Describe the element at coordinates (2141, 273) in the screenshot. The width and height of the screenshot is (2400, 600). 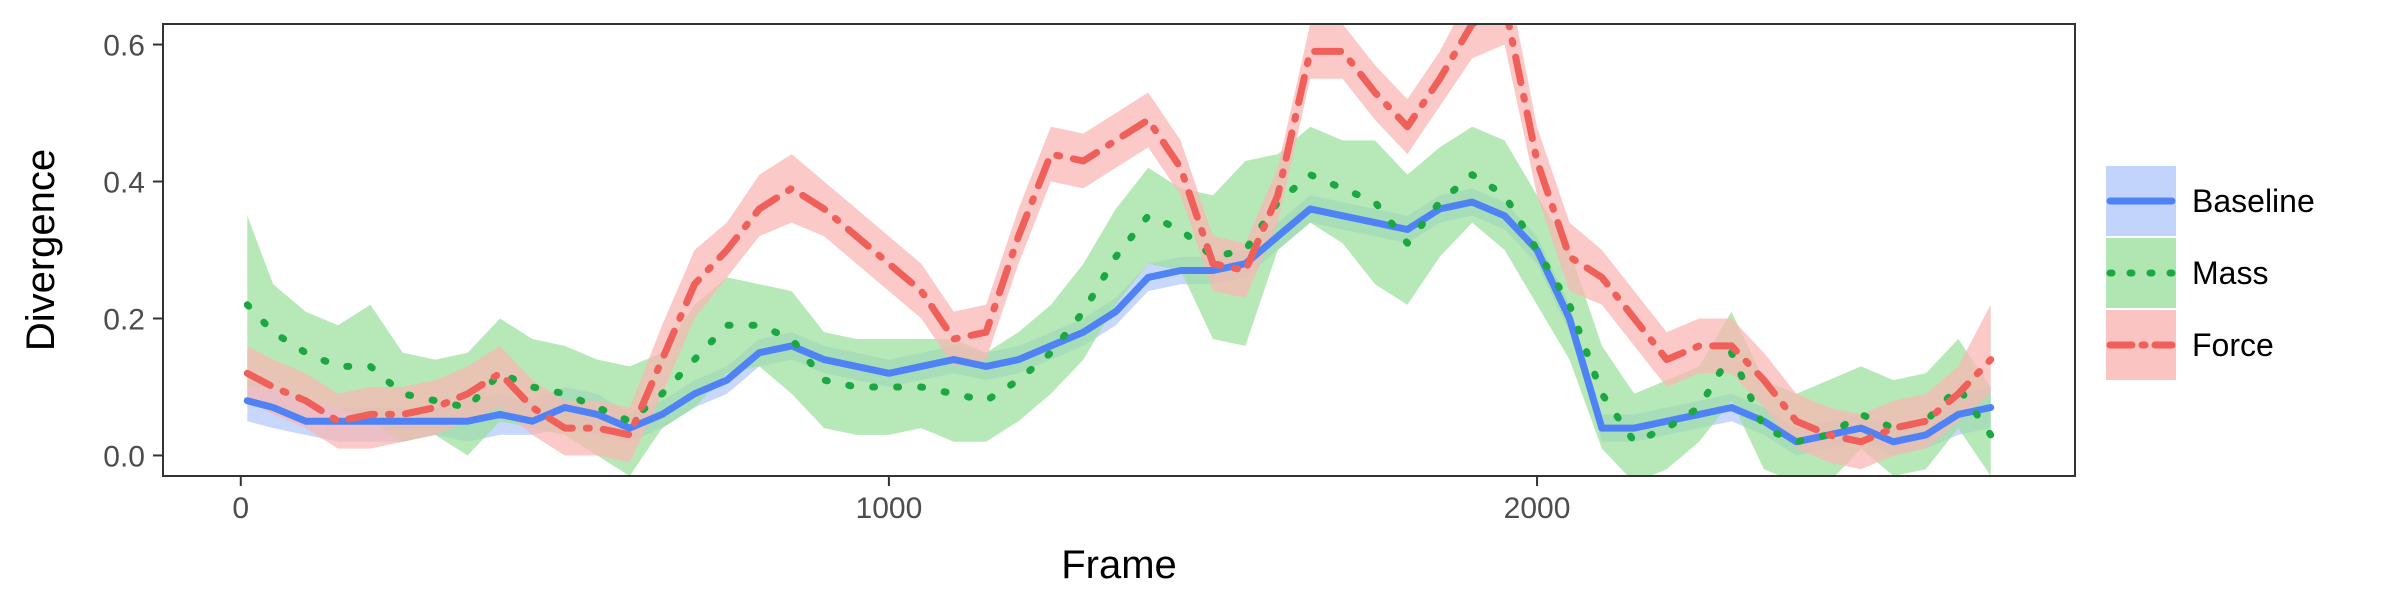
I see `legend-key-mass` at that location.